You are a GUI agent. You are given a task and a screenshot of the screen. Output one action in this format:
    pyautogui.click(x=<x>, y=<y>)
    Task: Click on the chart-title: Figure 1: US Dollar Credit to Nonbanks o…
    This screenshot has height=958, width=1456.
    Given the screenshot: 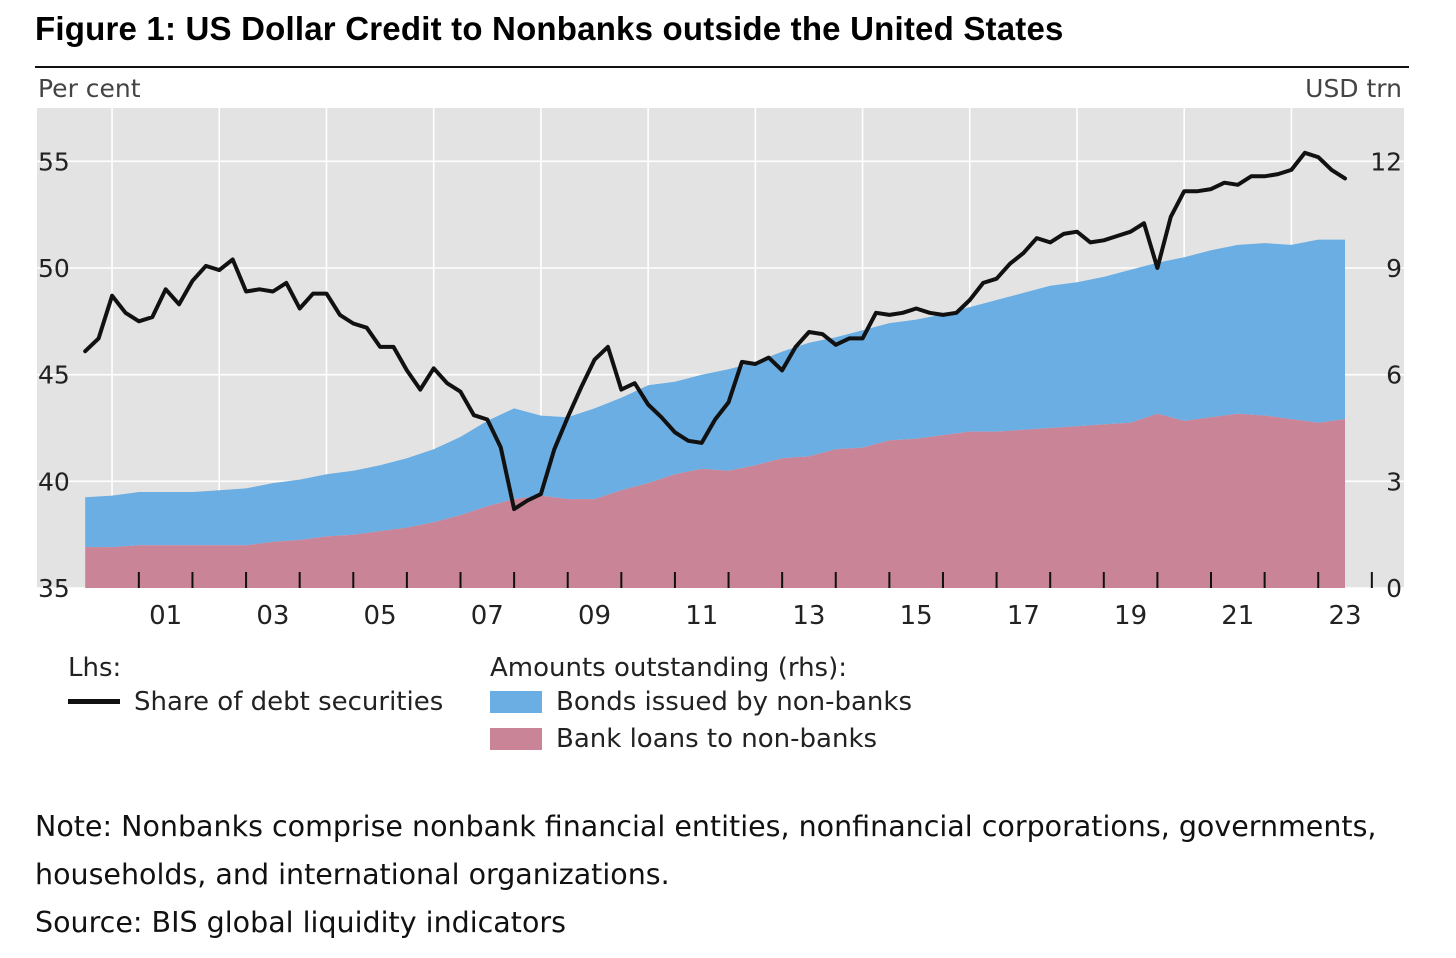 What is the action you would take?
    pyautogui.click(x=549, y=28)
    